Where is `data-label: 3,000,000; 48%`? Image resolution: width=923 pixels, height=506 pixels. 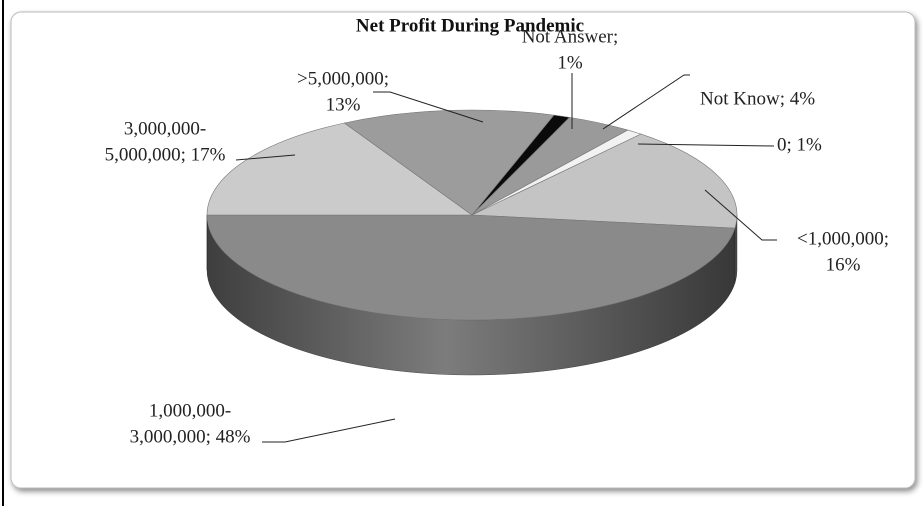
data-label: 3,000,000; 48% is located at coordinates (190, 436).